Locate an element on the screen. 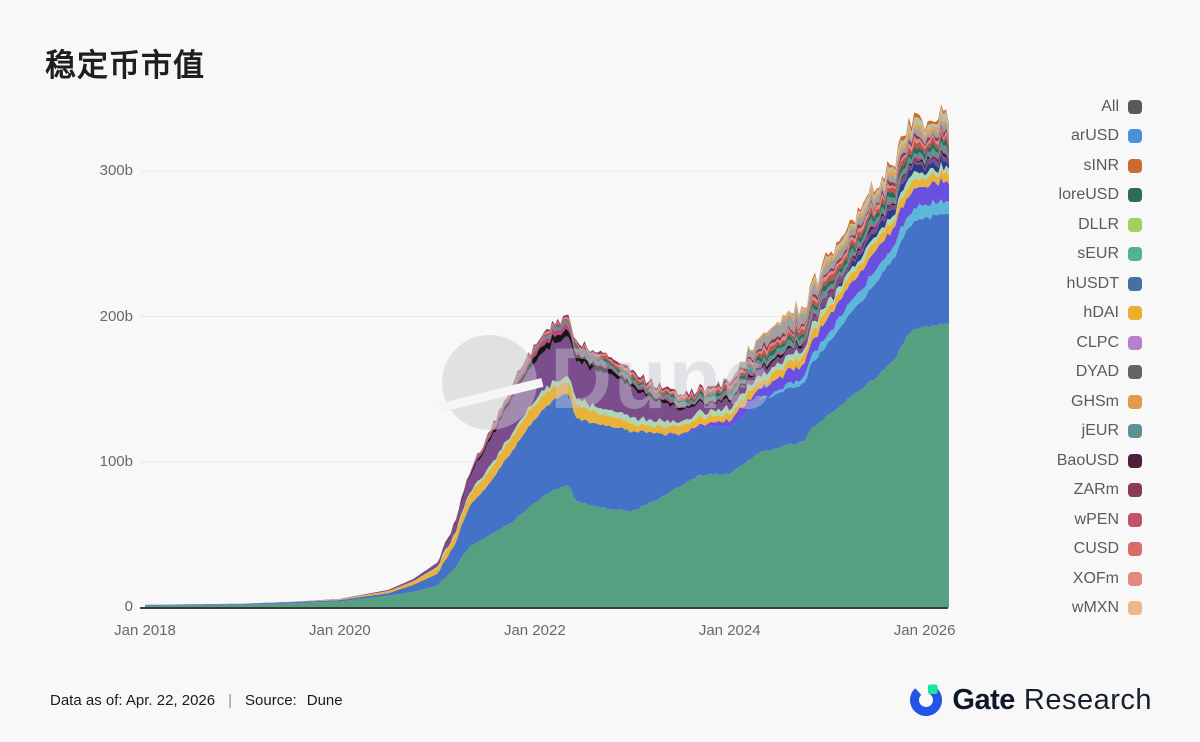 This screenshot has width=1200, height=742. legend-label: arUSD is located at coordinates (1094, 136).